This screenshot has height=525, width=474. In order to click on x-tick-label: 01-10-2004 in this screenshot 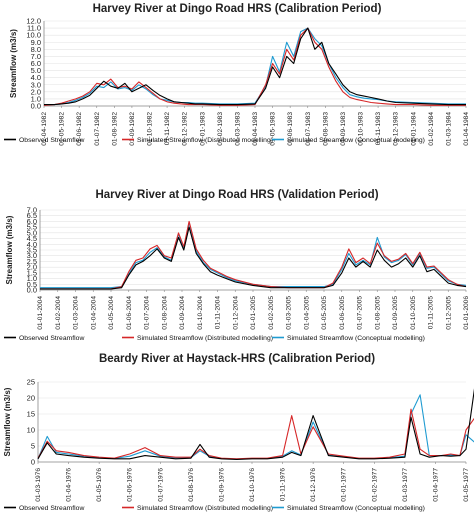, I will do `click(200, 313)`.